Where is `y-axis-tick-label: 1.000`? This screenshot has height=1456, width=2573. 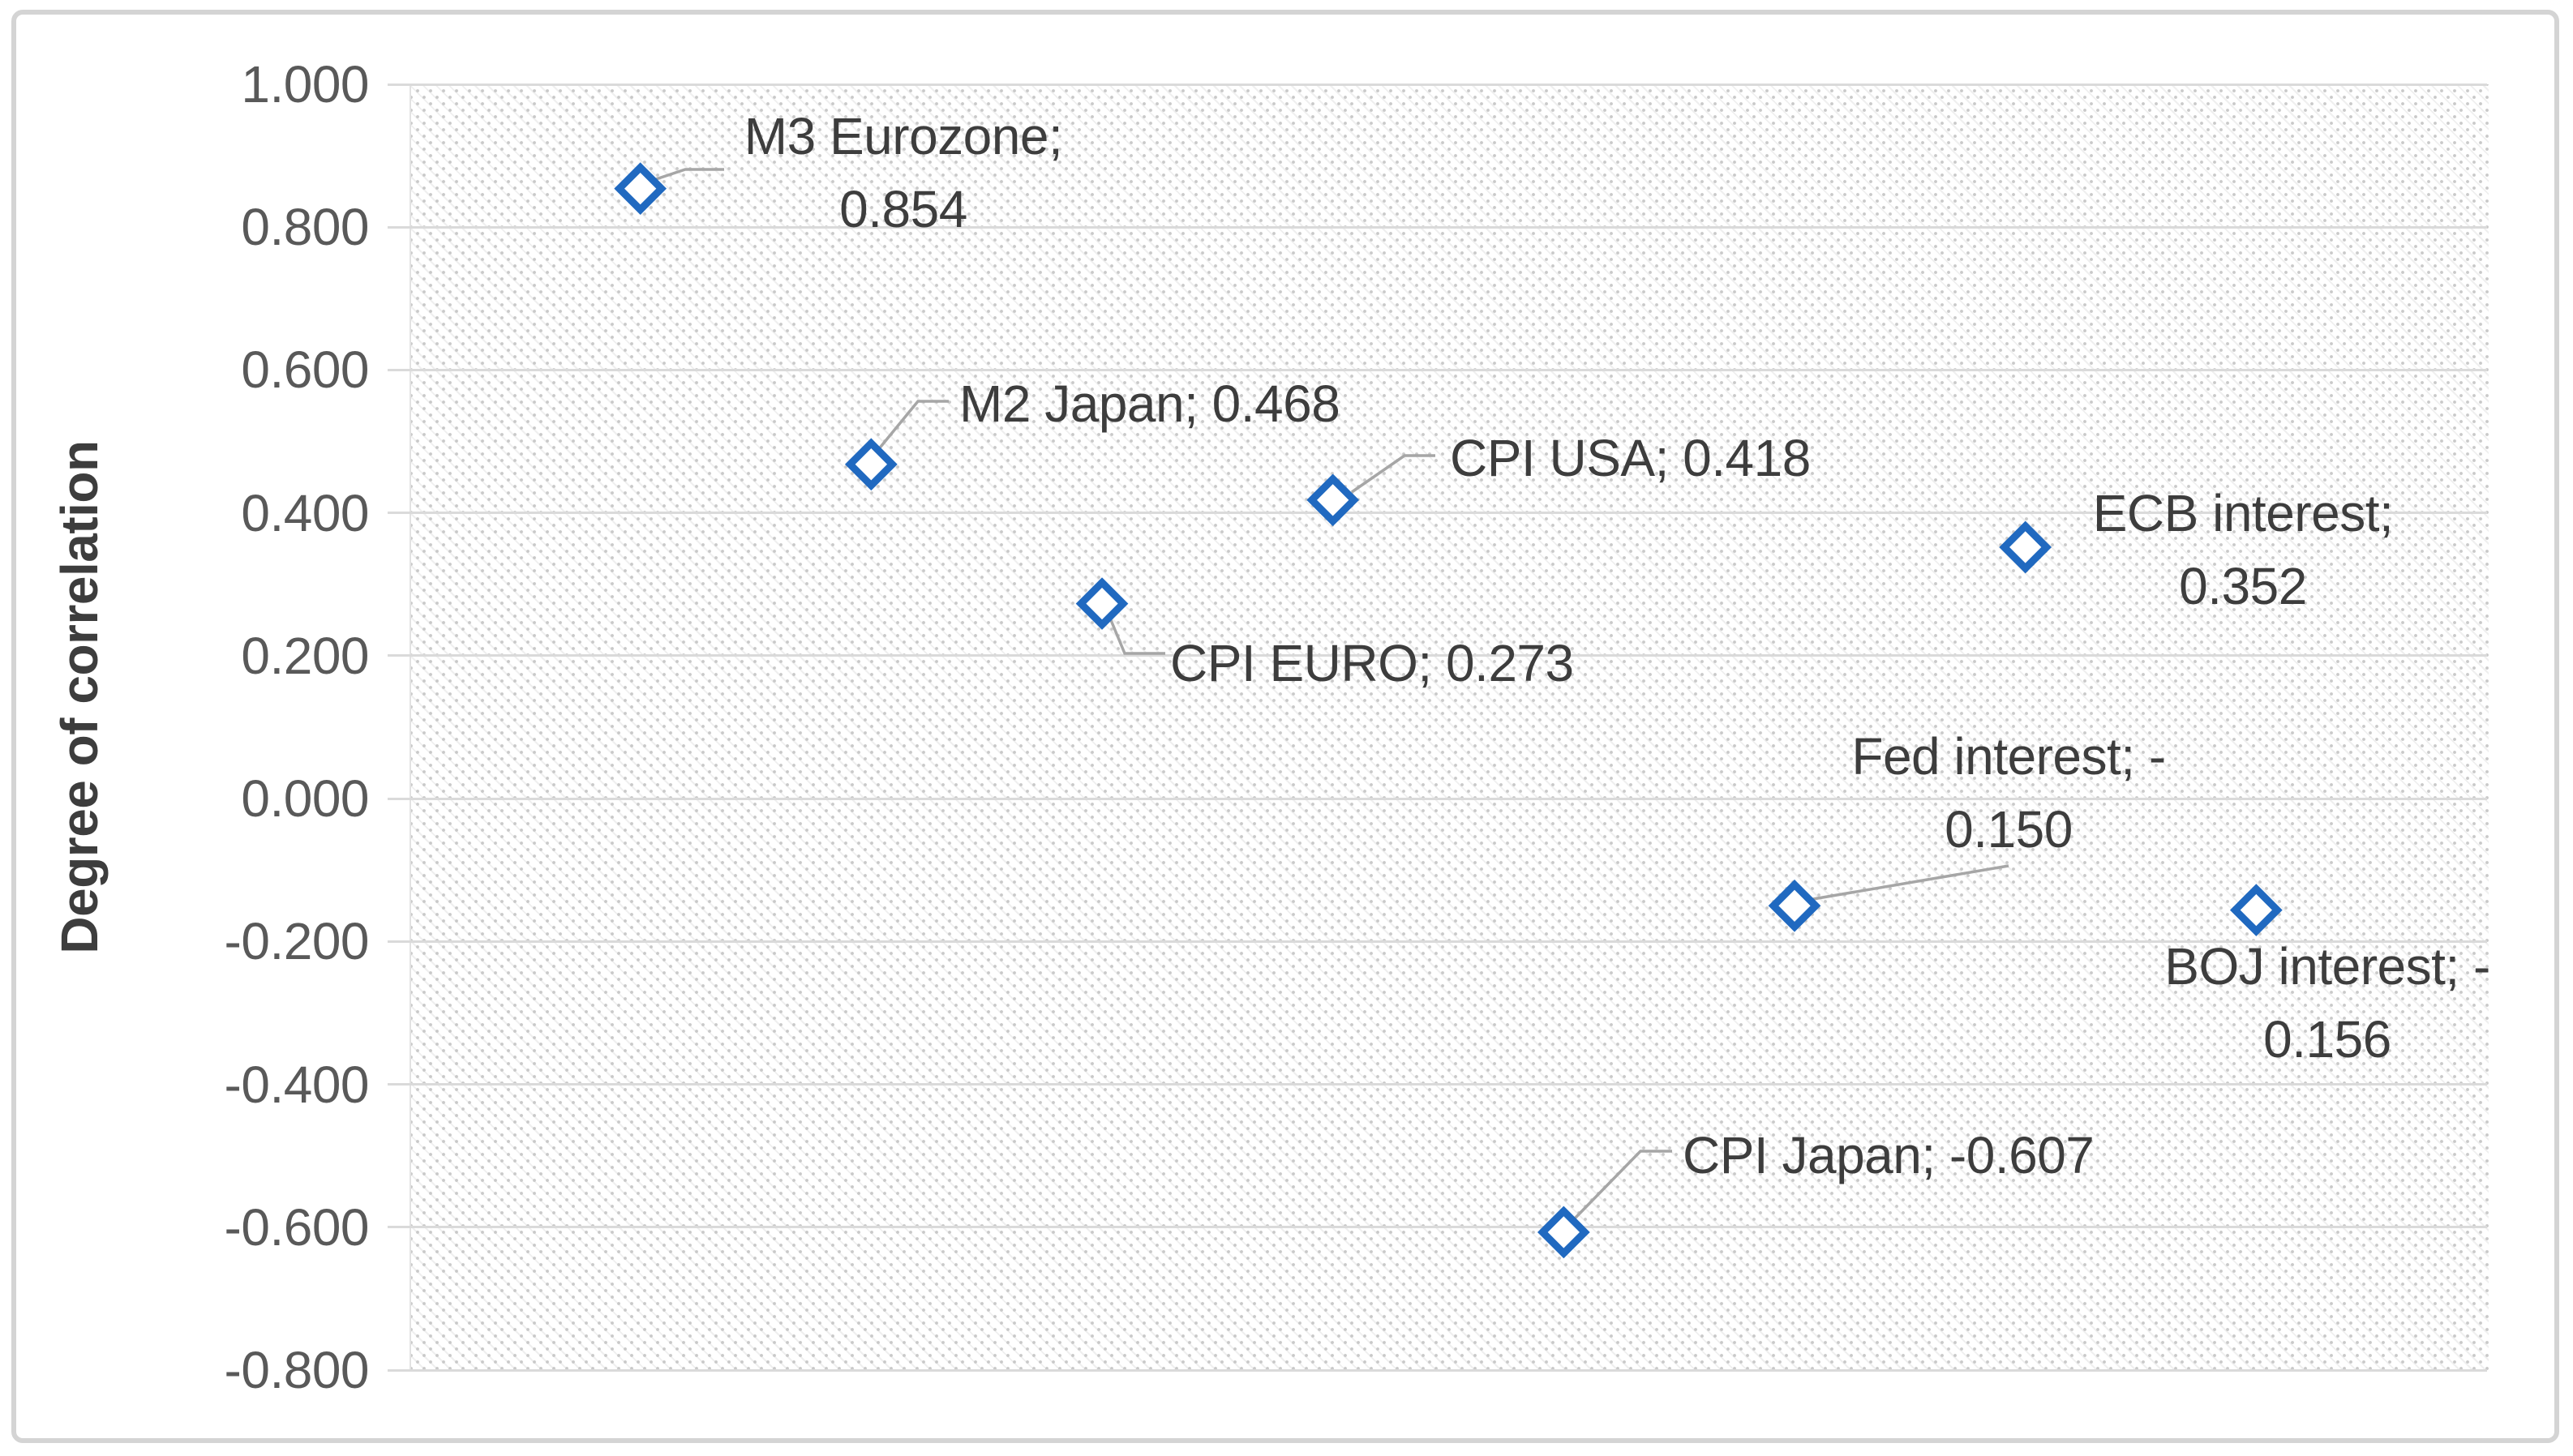
y-axis-tick-label: 1.000 is located at coordinates (305, 84).